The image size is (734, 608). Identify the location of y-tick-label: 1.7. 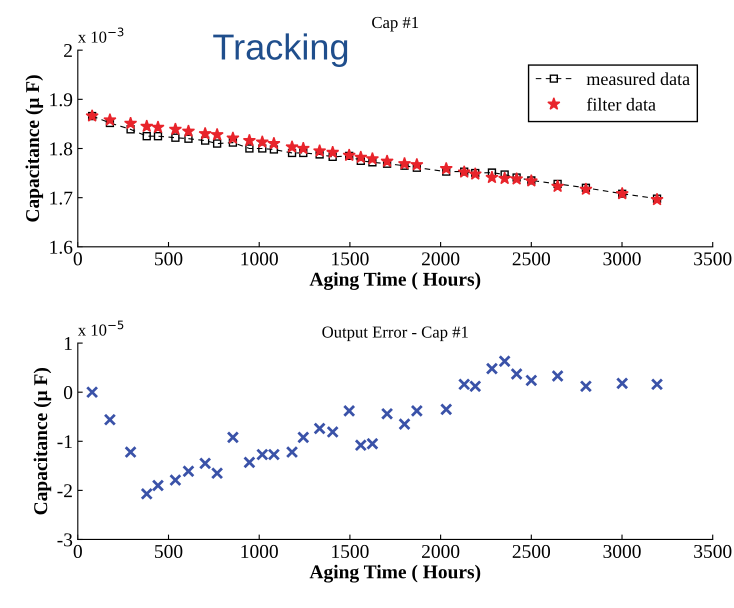
(61, 198).